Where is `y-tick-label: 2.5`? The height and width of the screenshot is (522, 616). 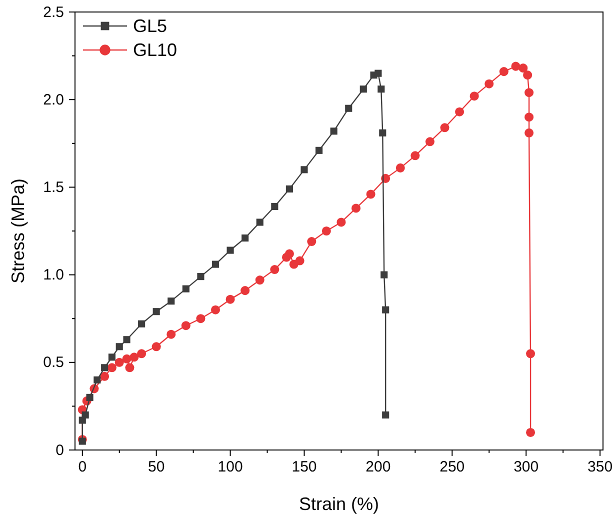
y-tick-label: 2.5 is located at coordinates (53, 12).